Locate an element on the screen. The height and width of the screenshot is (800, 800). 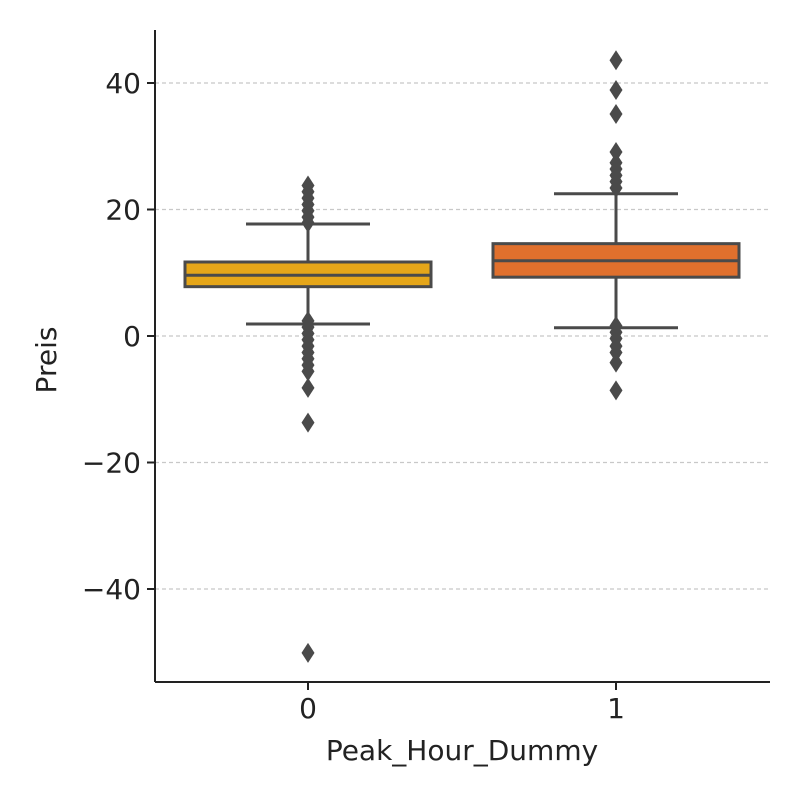
y-tick-label: 0 is located at coordinates (132, 336).